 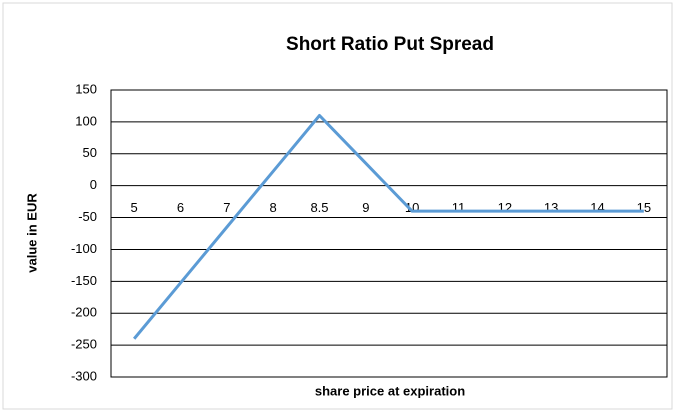 What do you see at coordinates (84, 344) in the screenshot?
I see `y-tick-label: -250` at bounding box center [84, 344].